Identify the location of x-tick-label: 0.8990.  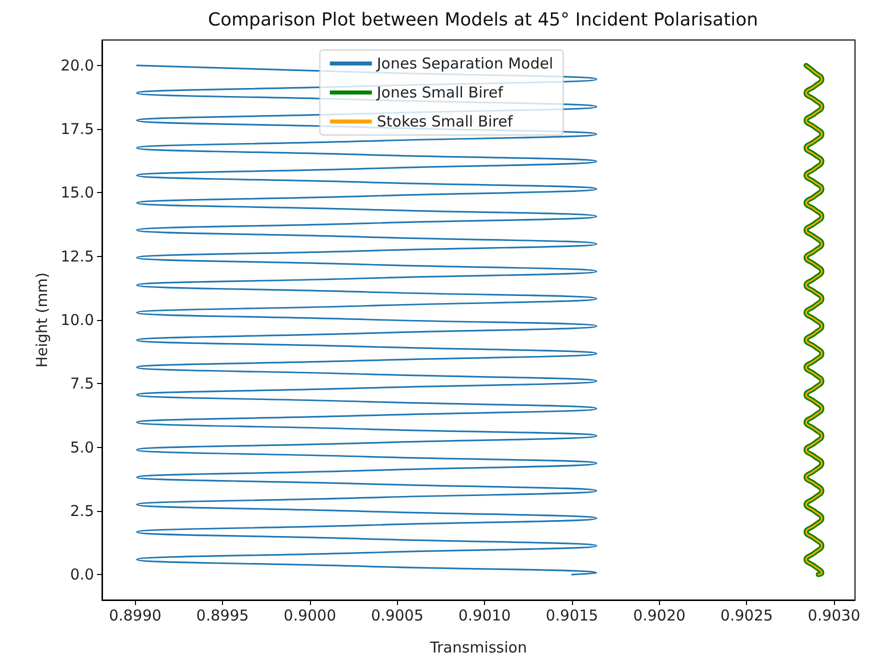
(135, 615).